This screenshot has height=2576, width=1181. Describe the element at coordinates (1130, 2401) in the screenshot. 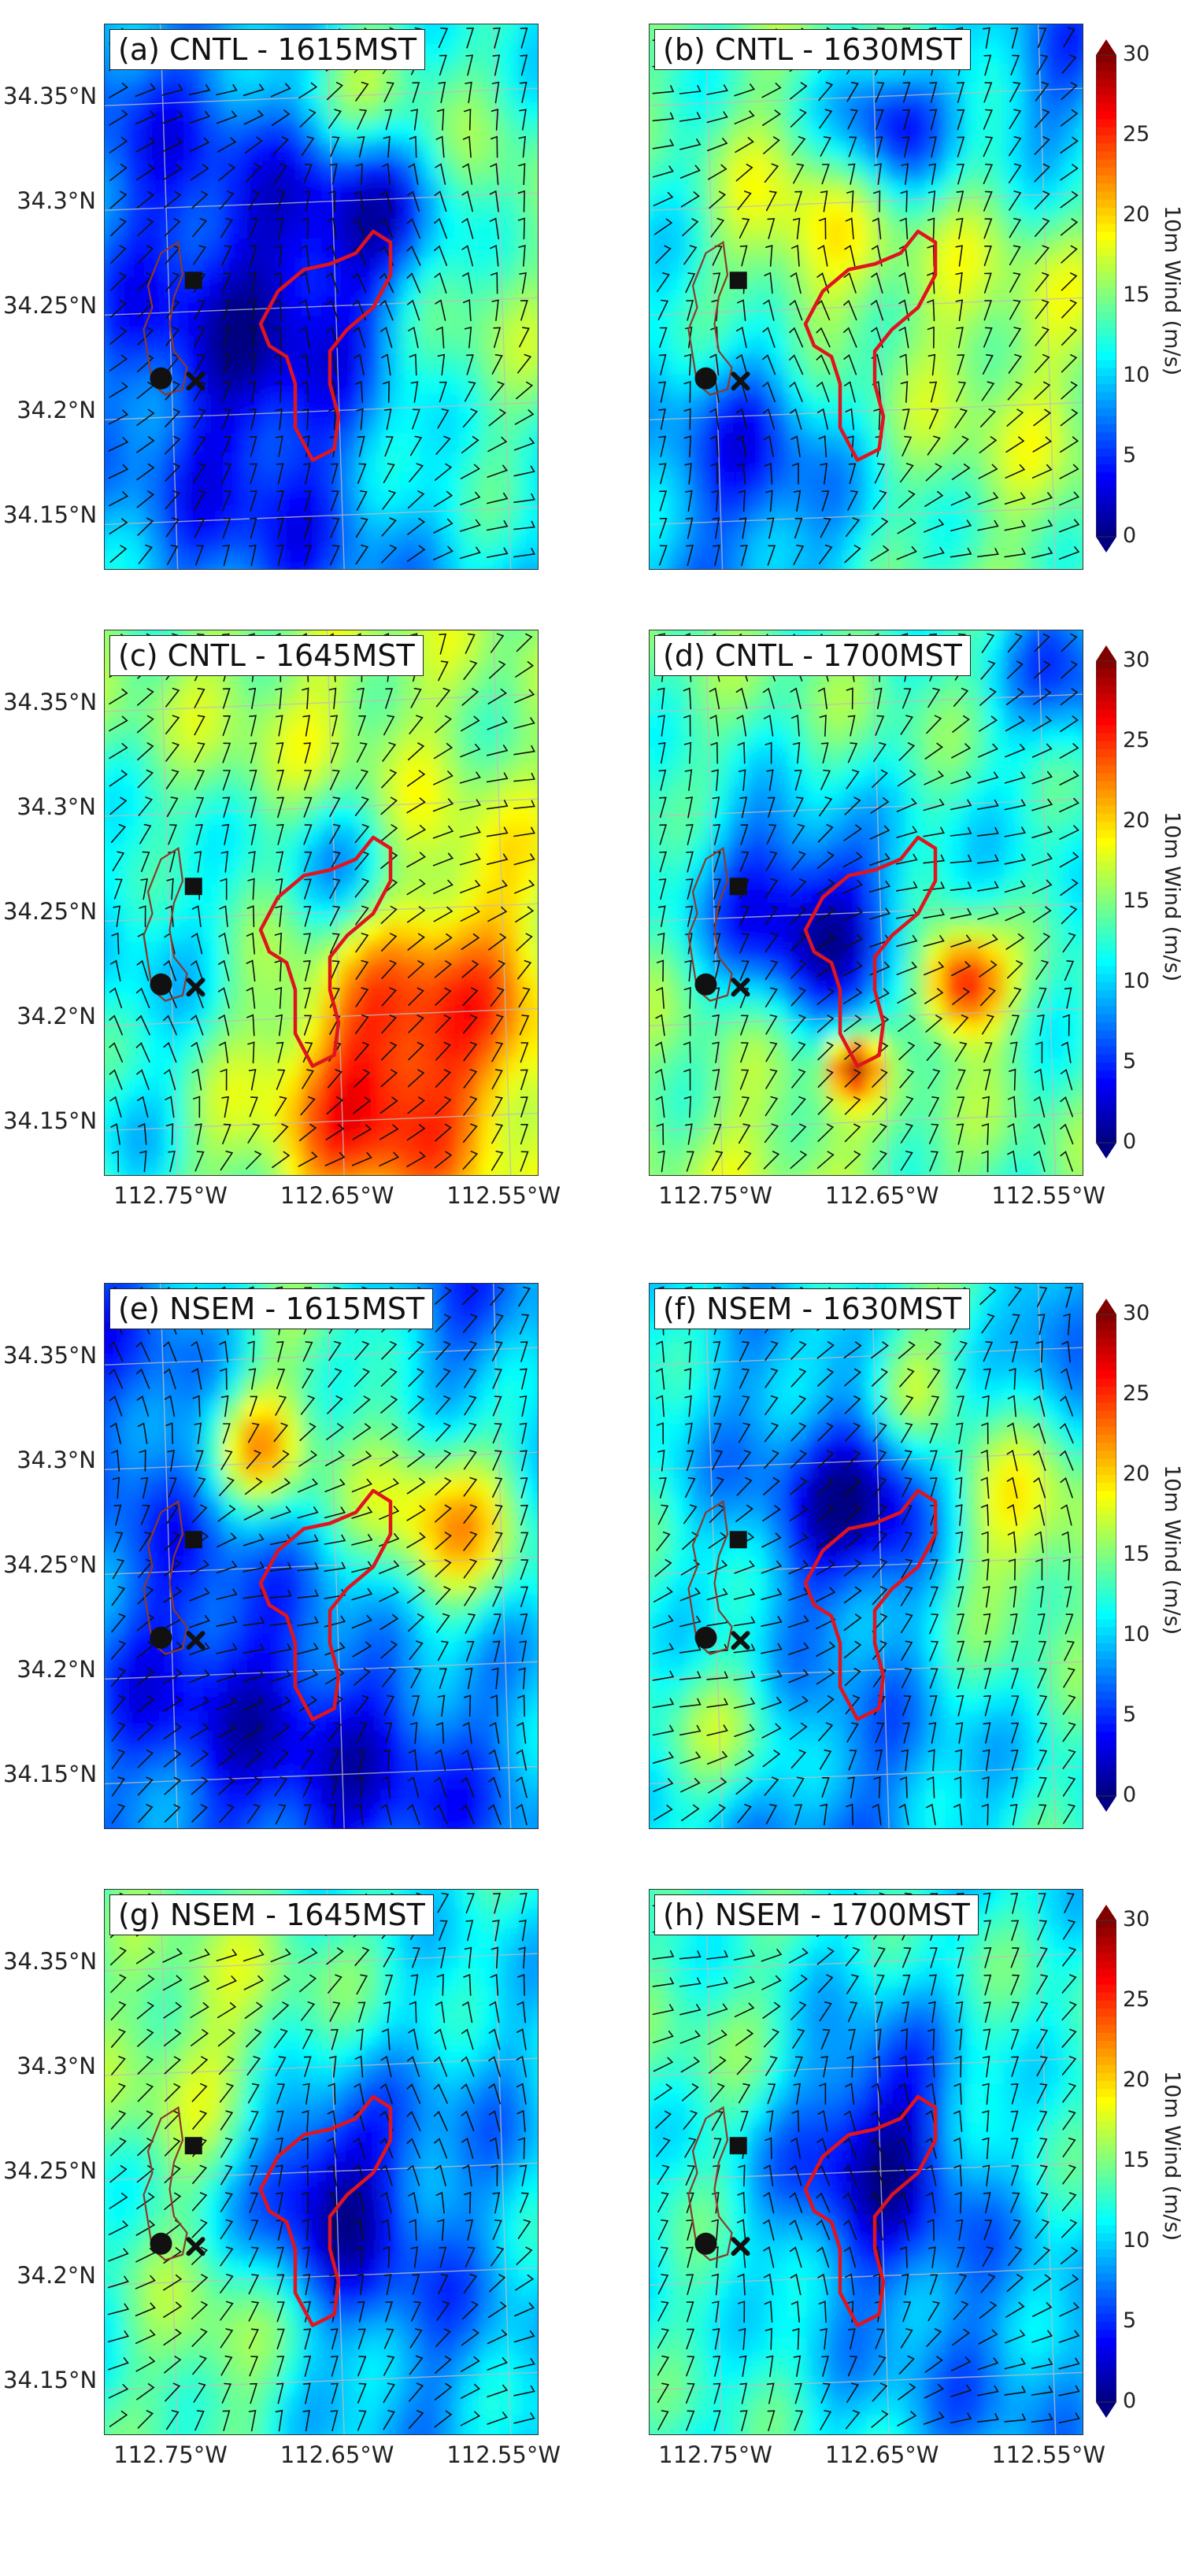

I see `colorbar-tick-label: 0` at that location.